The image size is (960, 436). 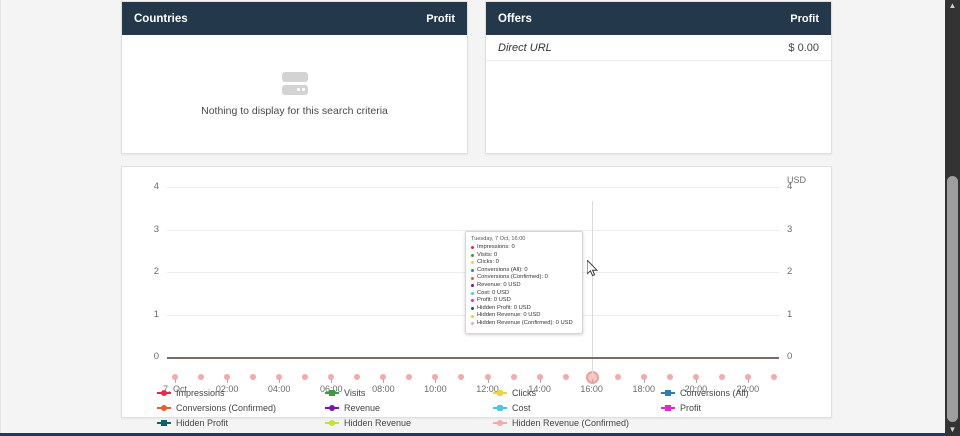 I want to click on chart-legend-item: Impressions, so click(x=241, y=392).